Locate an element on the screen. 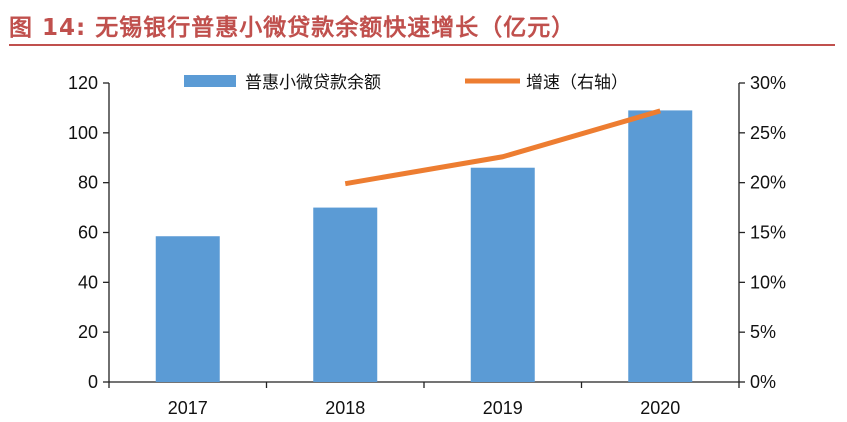  left-tick-label: 120 is located at coordinates (83, 83).